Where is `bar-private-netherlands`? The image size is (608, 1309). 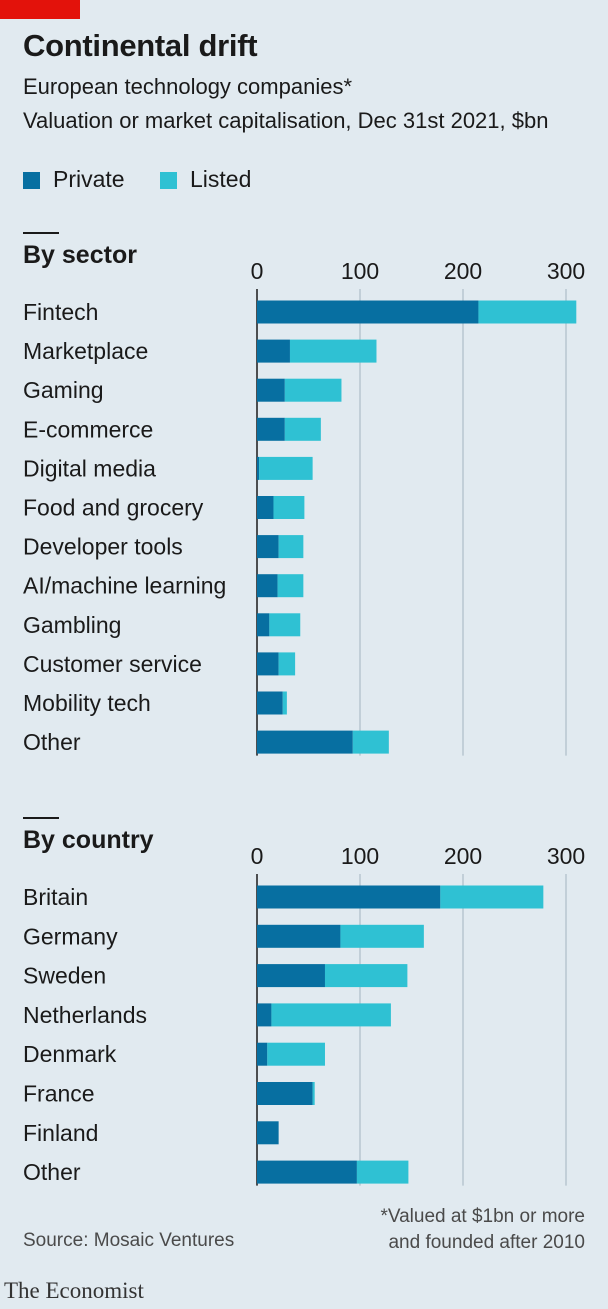 bar-private-netherlands is located at coordinates (264, 1015).